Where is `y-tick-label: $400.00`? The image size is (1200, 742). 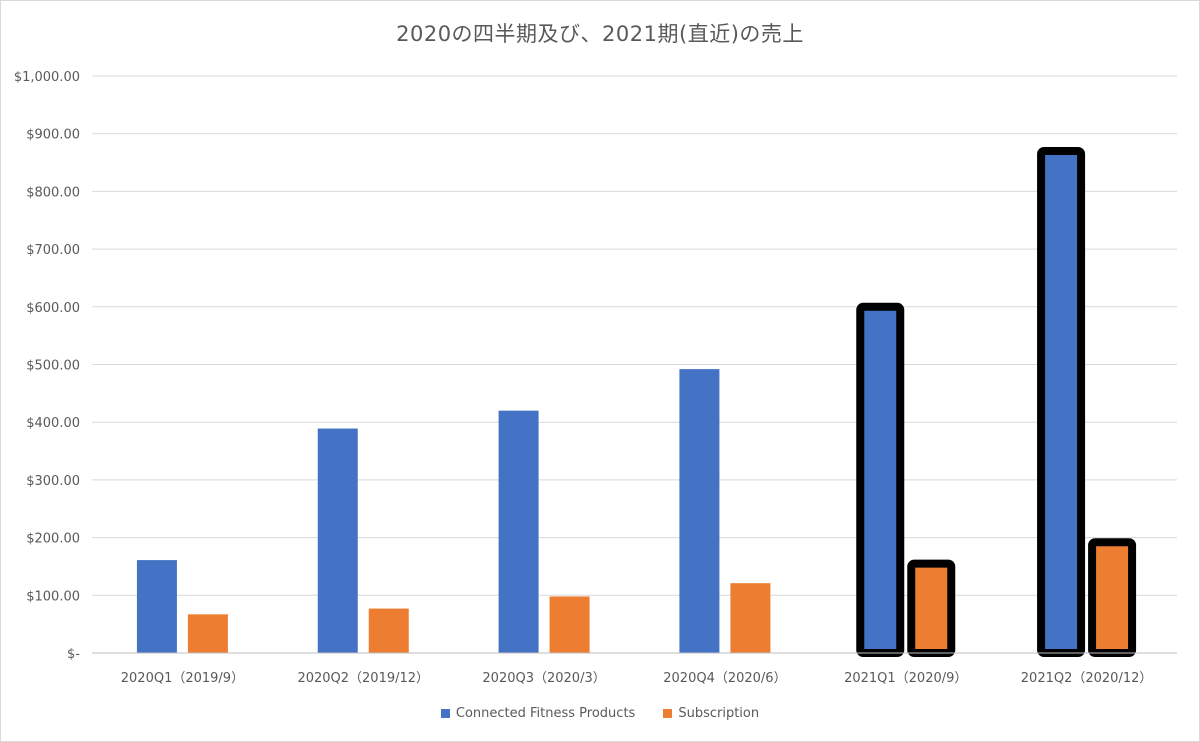 y-tick-label: $400.00 is located at coordinates (53, 423).